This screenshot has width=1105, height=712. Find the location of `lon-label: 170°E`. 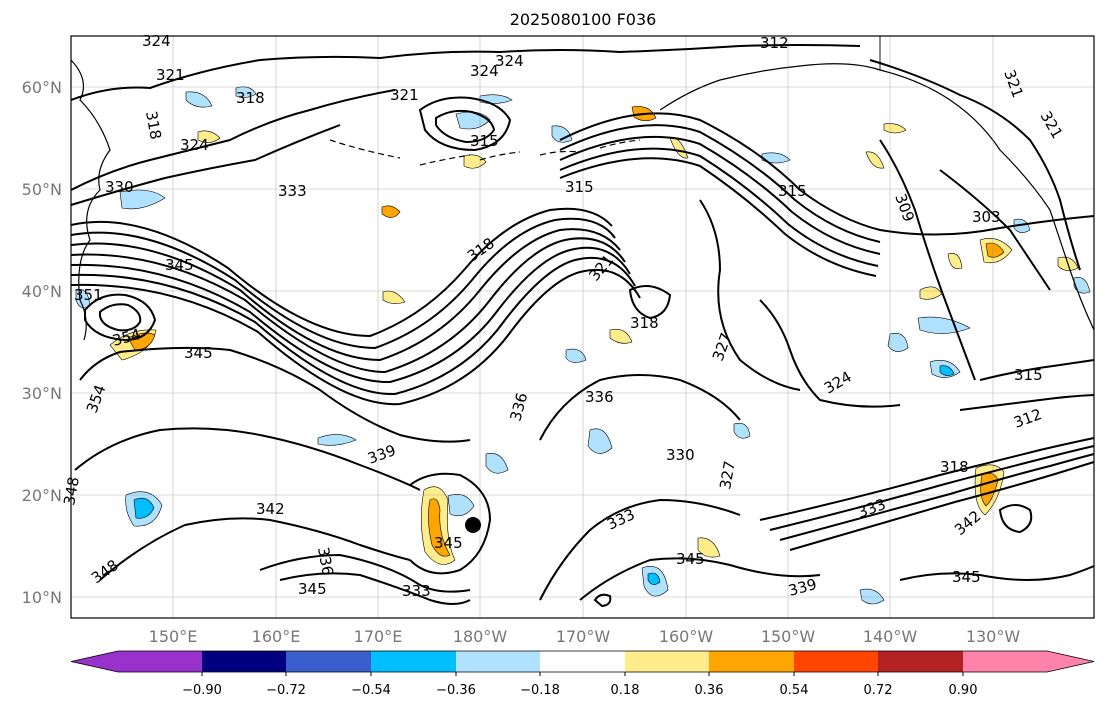

lon-label: 170°E is located at coordinates (378, 636).